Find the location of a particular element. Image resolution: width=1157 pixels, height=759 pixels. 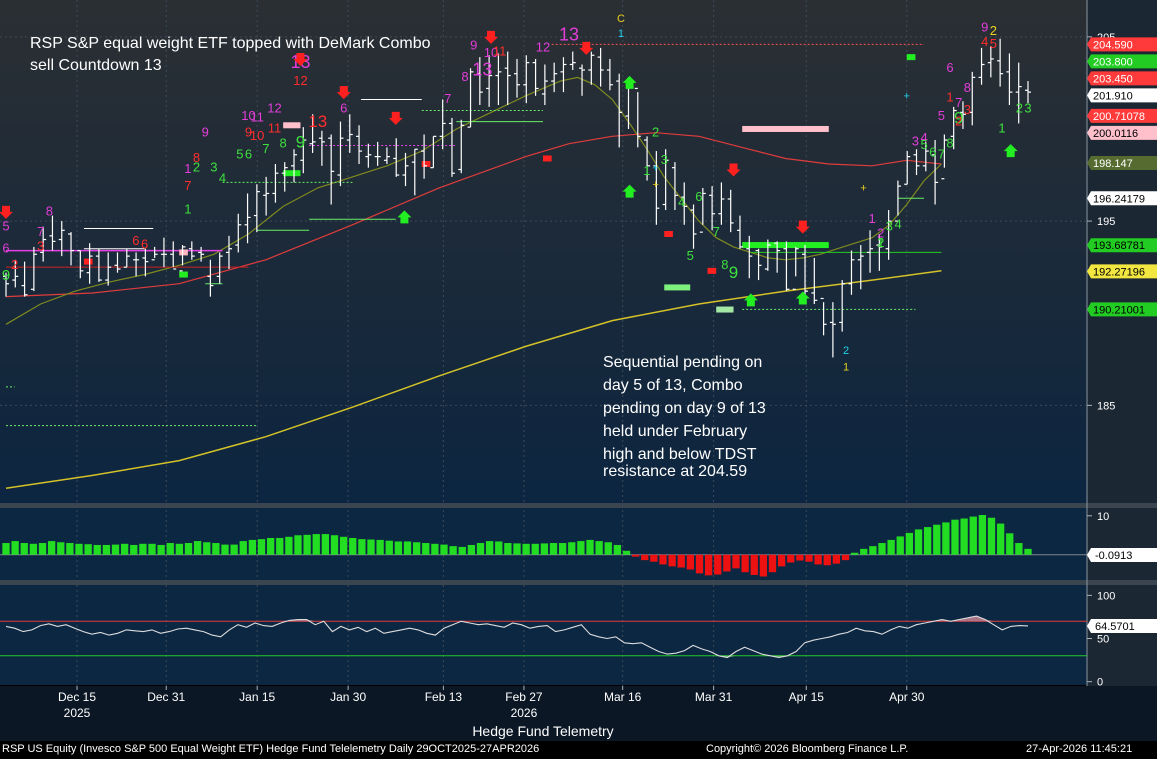

price-badge-label: 192.27196 is located at coordinates (1119, 272).